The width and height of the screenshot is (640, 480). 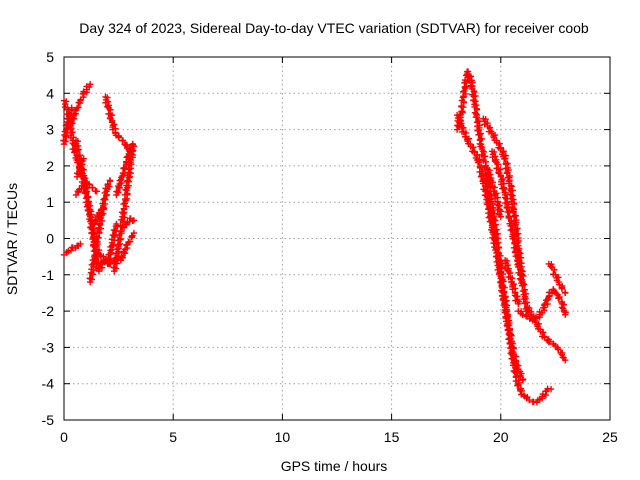 What do you see at coordinates (50, 93) in the screenshot?
I see `y-tick-label: 4` at bounding box center [50, 93].